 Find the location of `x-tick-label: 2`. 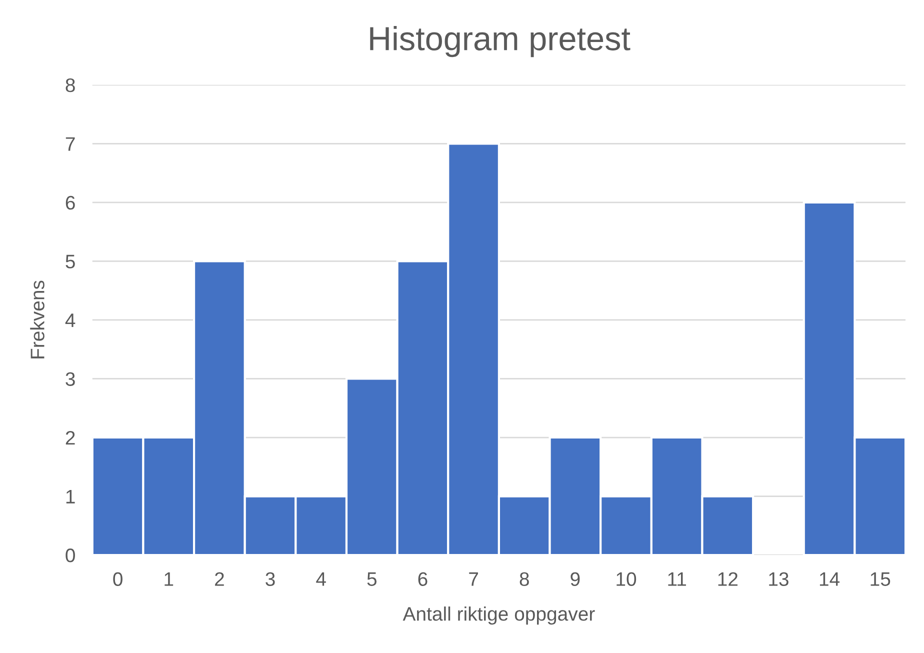

x-tick-label: 2 is located at coordinates (219, 579).